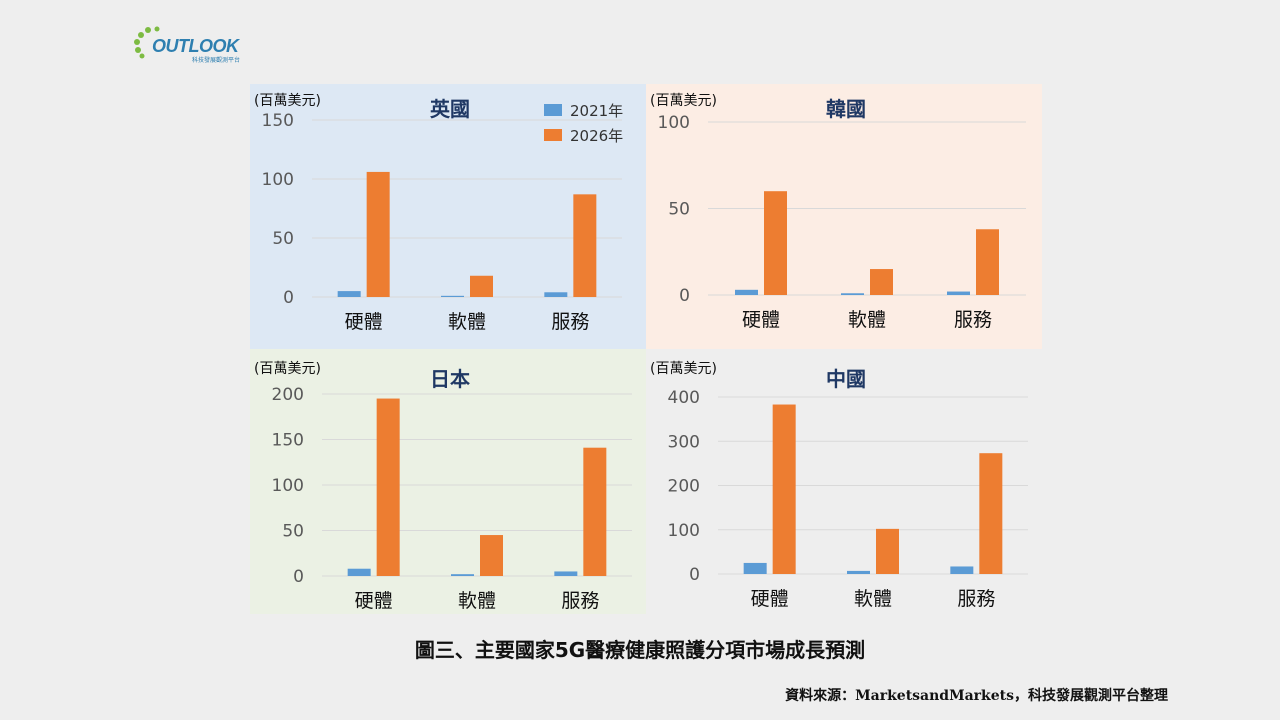 Image resolution: width=1280 pixels, height=720 pixels. I want to click on y-tick-label: 300, so click(684, 442).